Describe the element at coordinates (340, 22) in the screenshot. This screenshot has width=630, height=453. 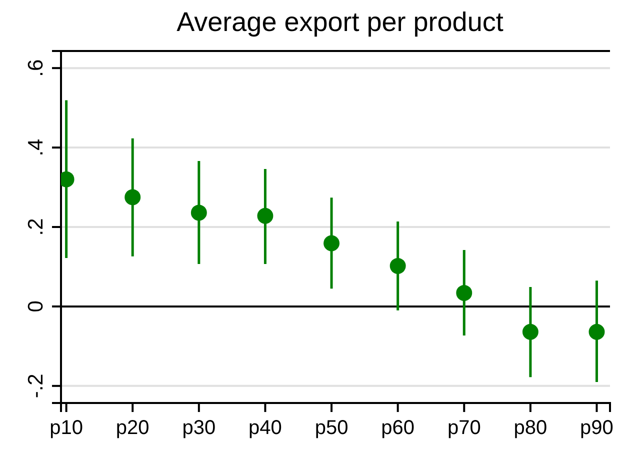
I see `chart-title: Average export per product` at that location.